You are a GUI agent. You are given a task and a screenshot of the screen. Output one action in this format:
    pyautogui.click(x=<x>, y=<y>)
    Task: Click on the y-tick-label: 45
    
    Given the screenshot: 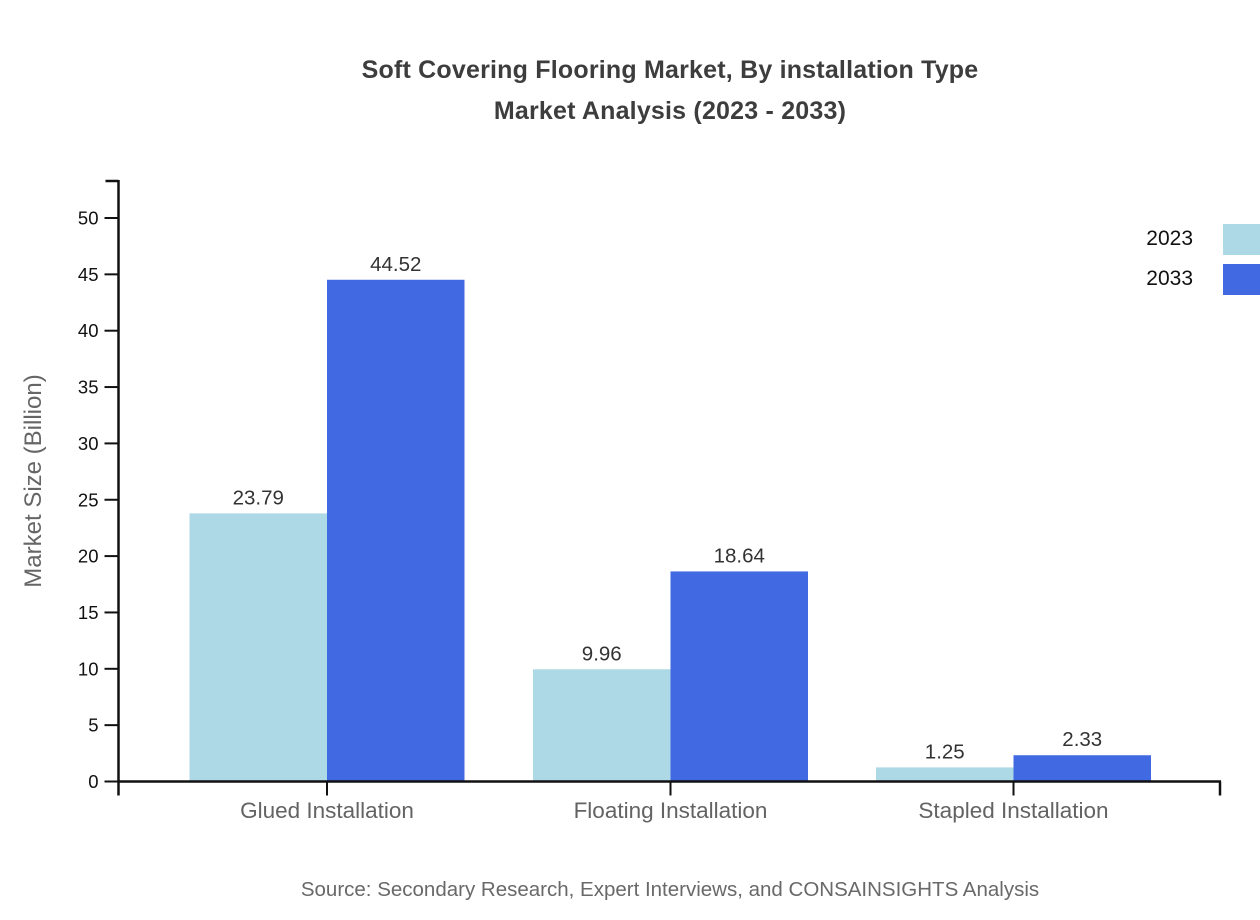 What is the action you would take?
    pyautogui.click(x=88, y=274)
    